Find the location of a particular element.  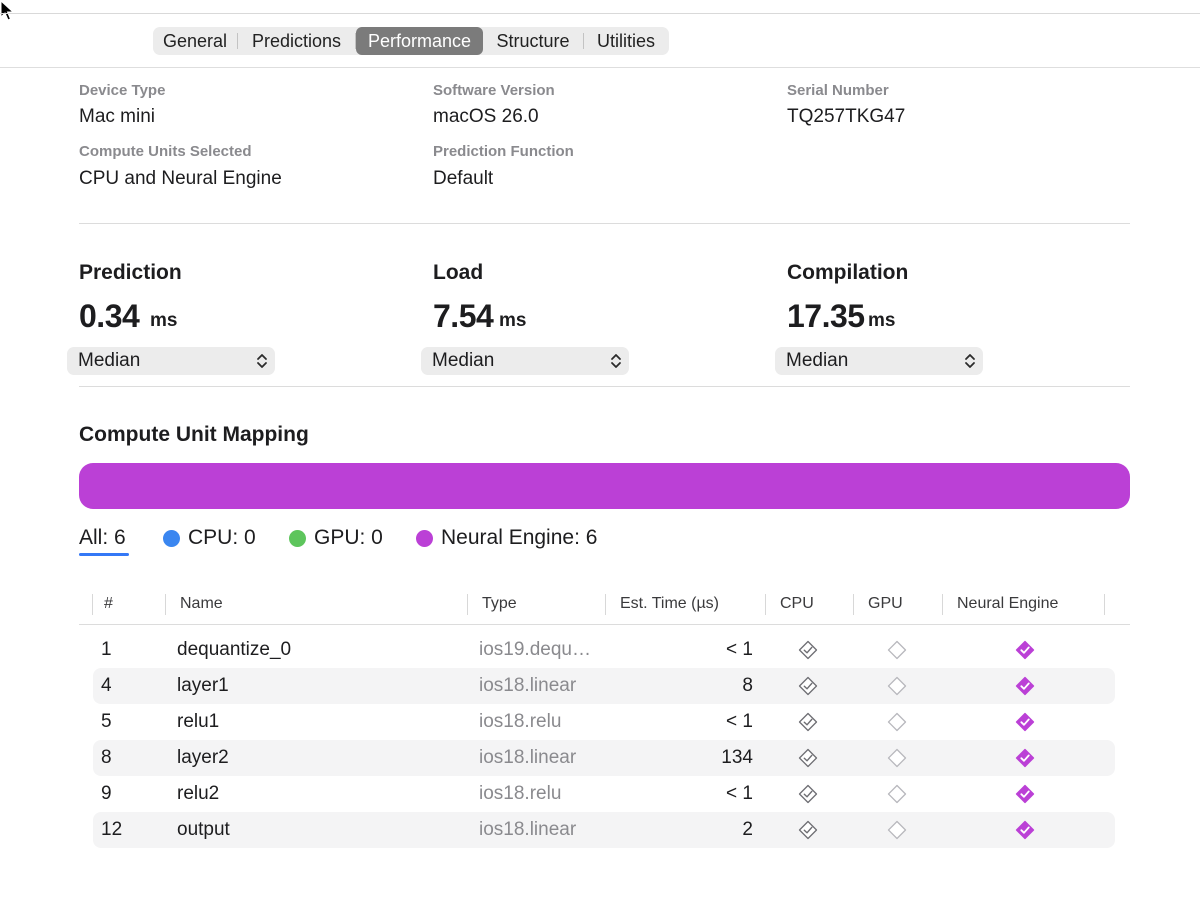

row-name: relu1 is located at coordinates (198, 721).